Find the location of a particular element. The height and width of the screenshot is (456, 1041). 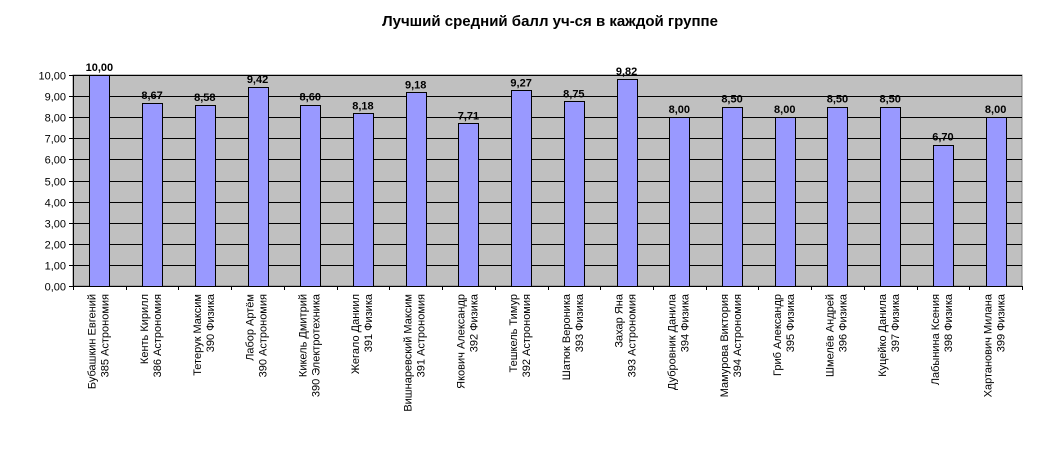

category-label: Бубашкин Евгений385 Астрономия is located at coordinates (98, 341).